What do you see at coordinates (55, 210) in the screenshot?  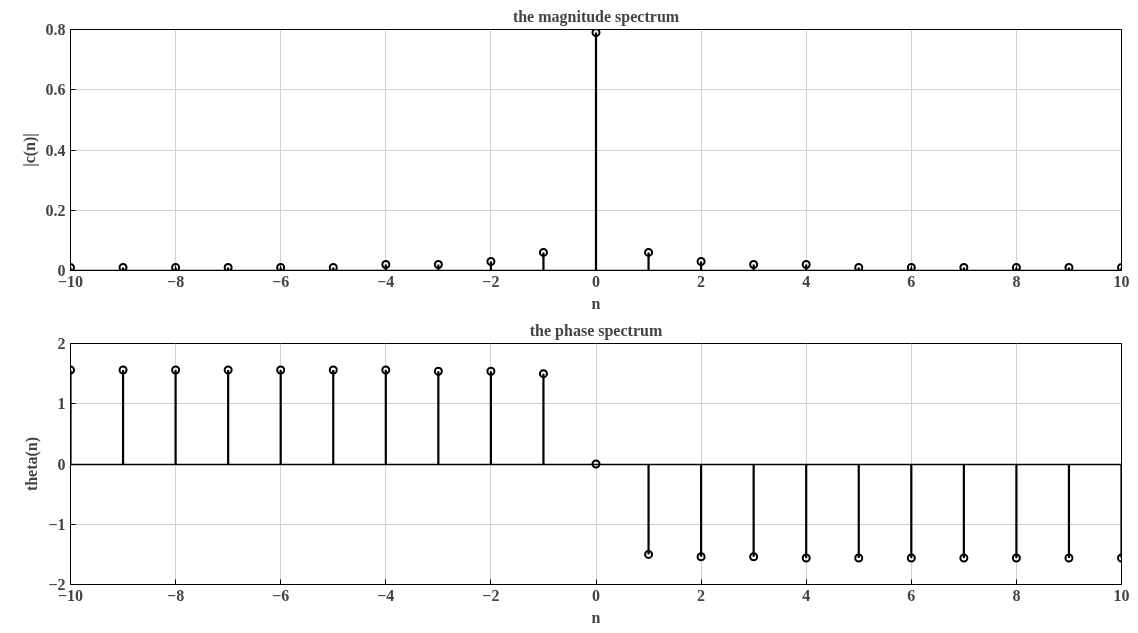 I see `y-tick-label: 0.2` at bounding box center [55, 210].